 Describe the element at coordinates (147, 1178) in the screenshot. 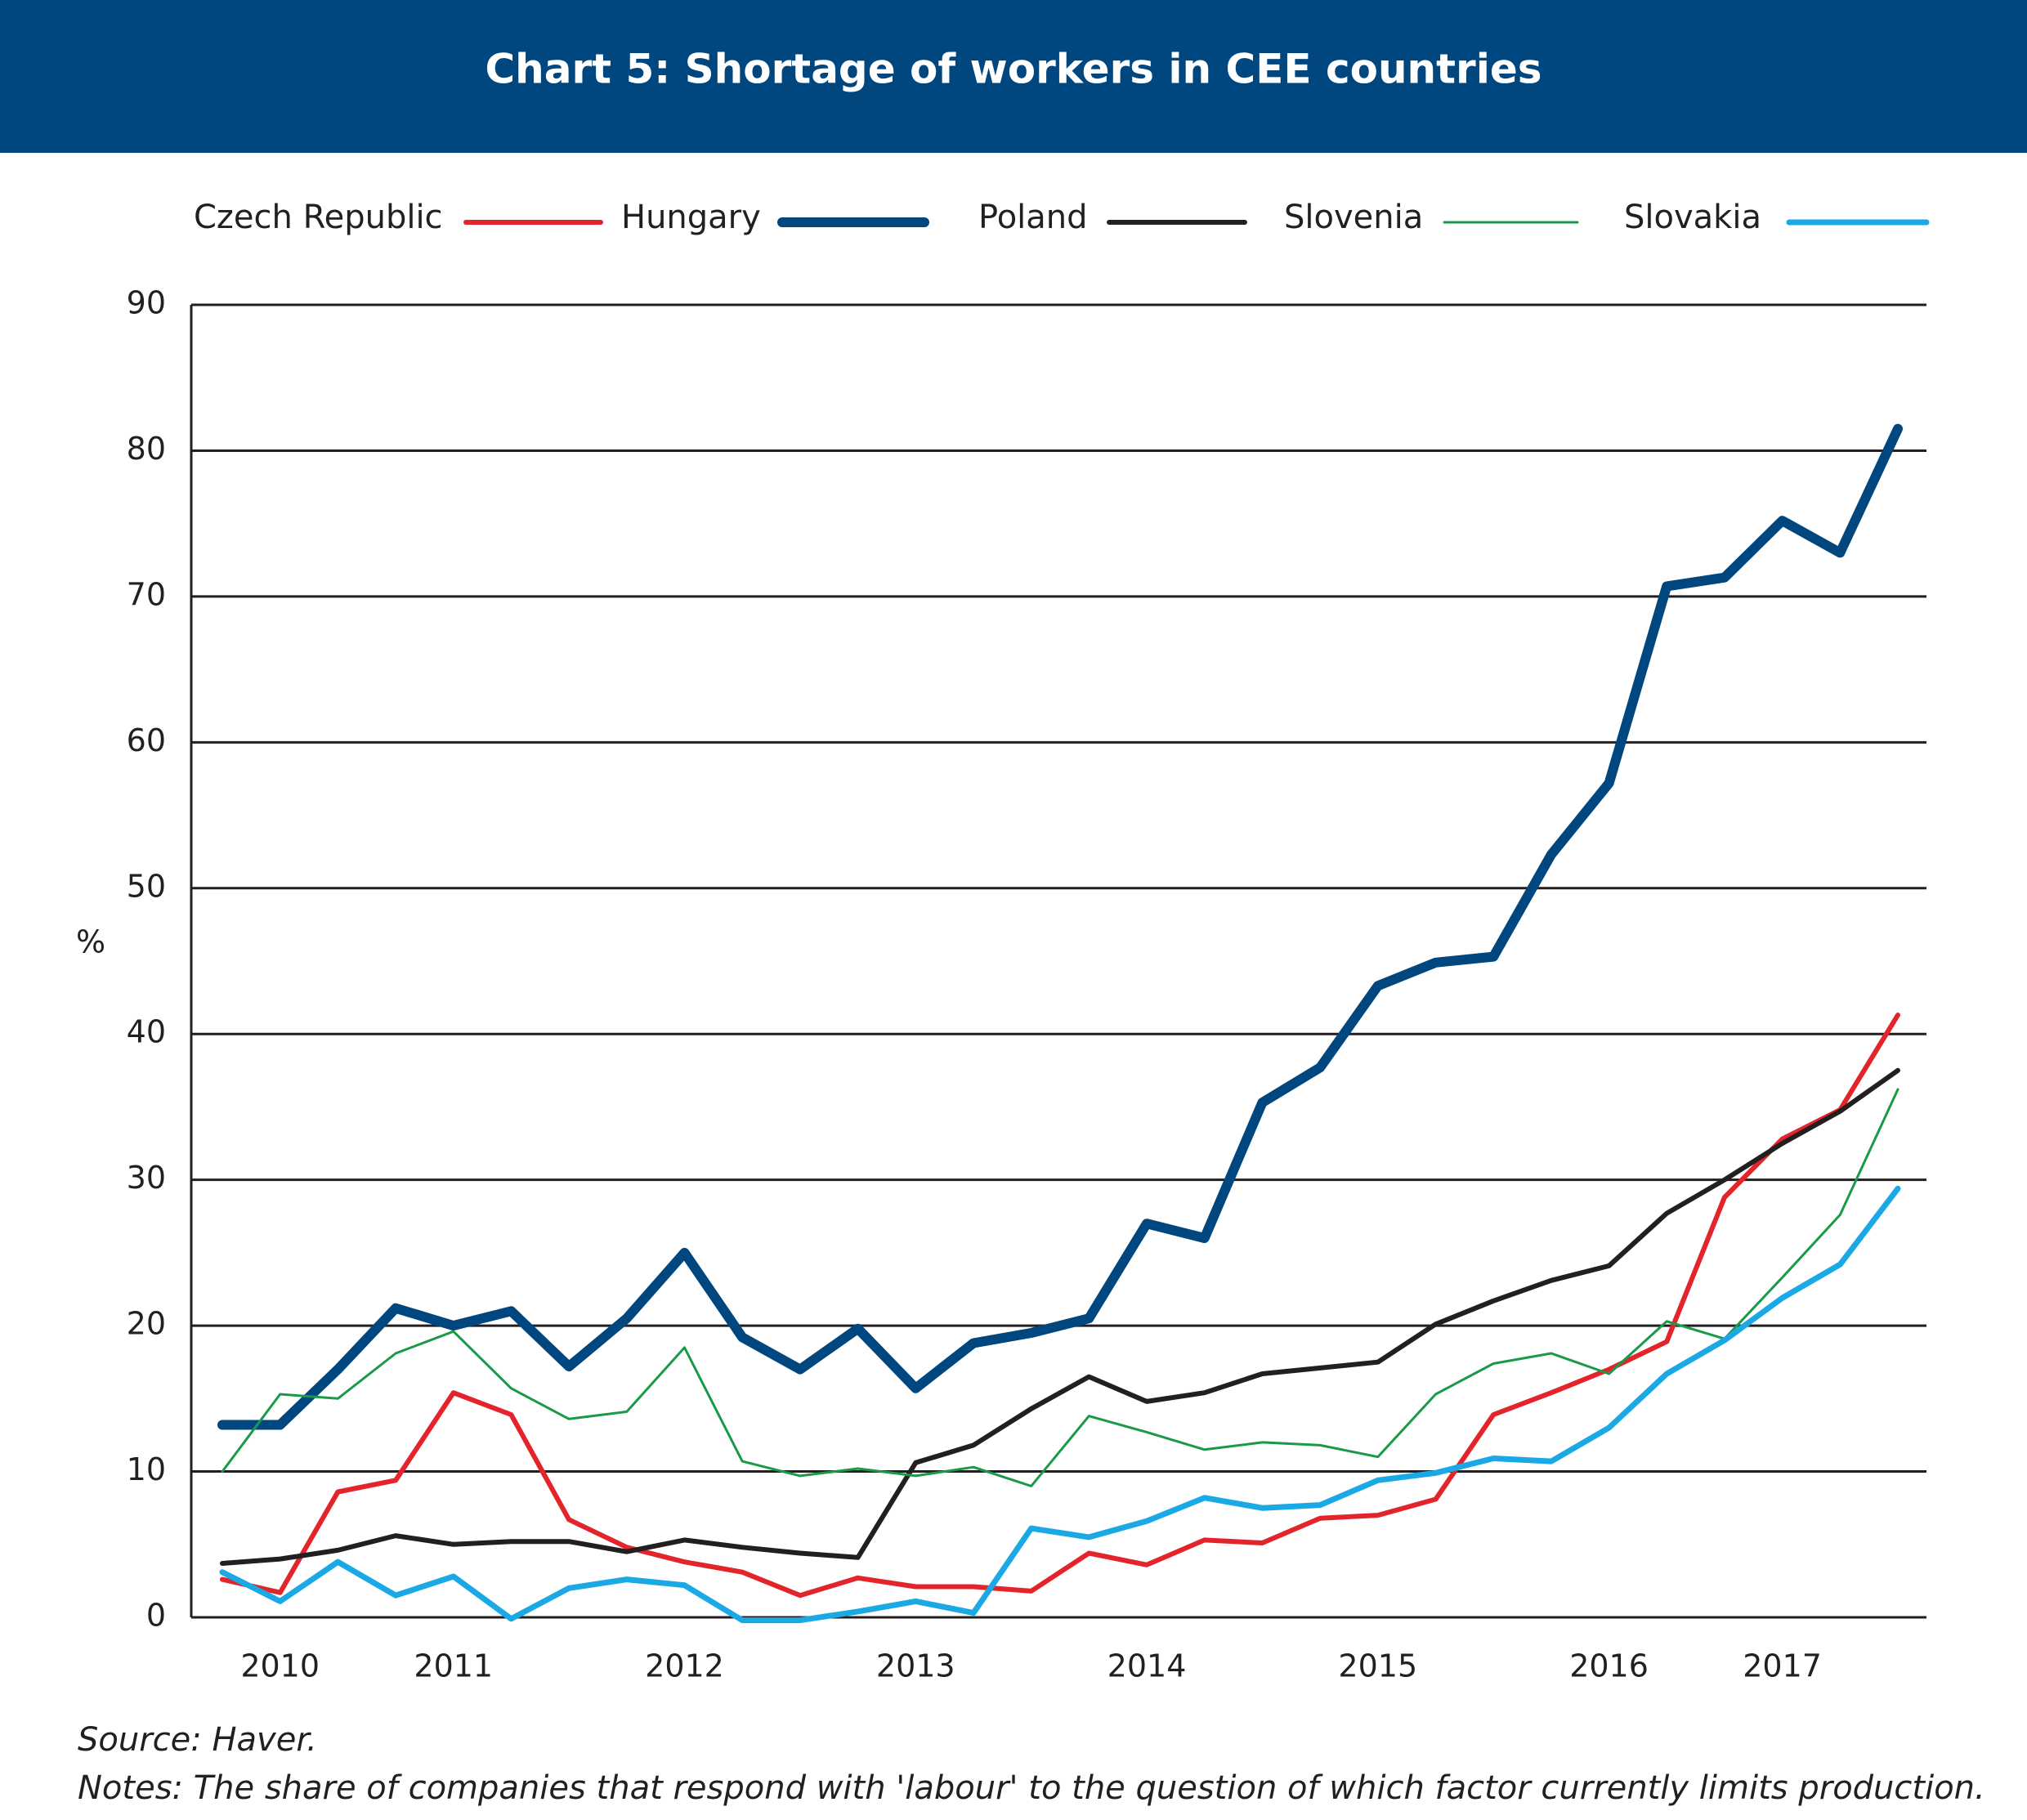

I see `y-tick-label: 30` at that location.